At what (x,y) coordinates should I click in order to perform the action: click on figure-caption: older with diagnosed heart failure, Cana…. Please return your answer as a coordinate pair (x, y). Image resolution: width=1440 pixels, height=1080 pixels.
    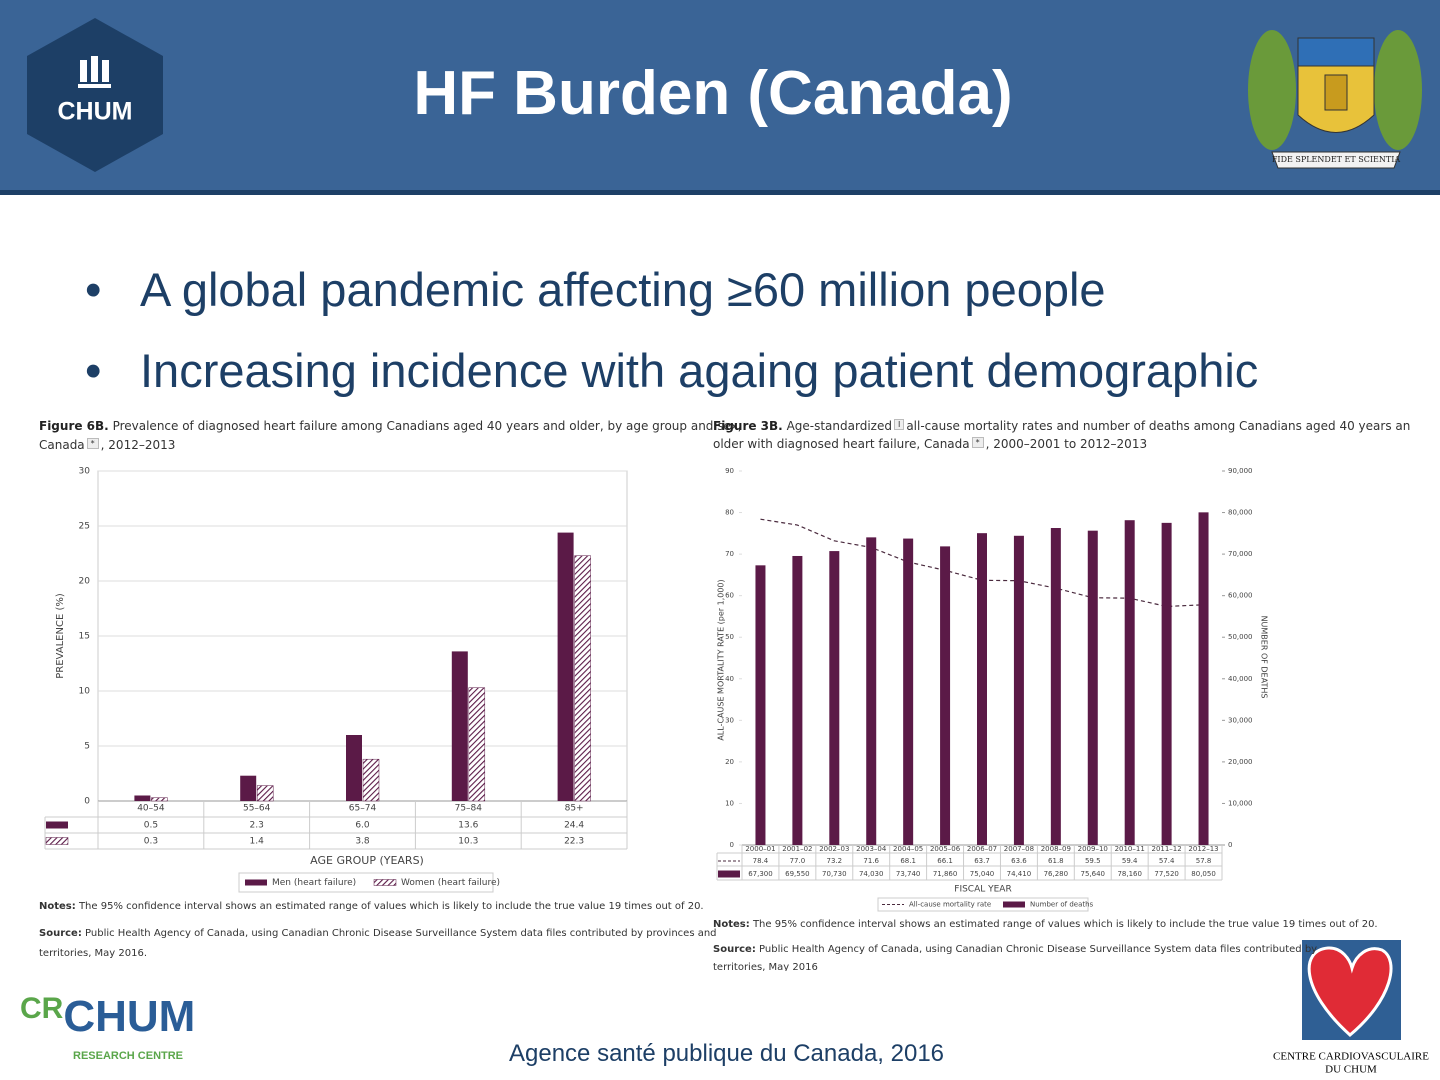
    Looking at the image, I should click on (930, 444).